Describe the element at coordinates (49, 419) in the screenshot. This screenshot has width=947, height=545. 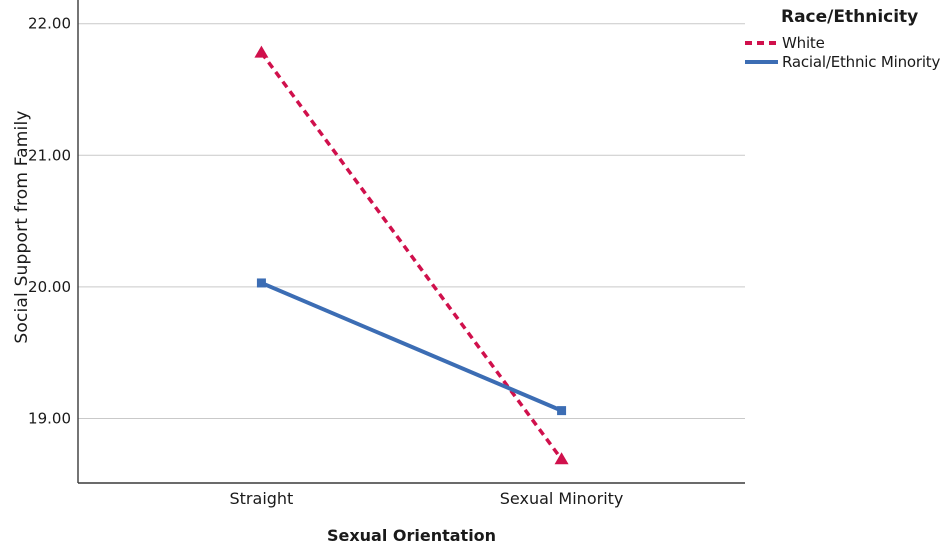
I see `y-tick-label: 19.00` at that location.